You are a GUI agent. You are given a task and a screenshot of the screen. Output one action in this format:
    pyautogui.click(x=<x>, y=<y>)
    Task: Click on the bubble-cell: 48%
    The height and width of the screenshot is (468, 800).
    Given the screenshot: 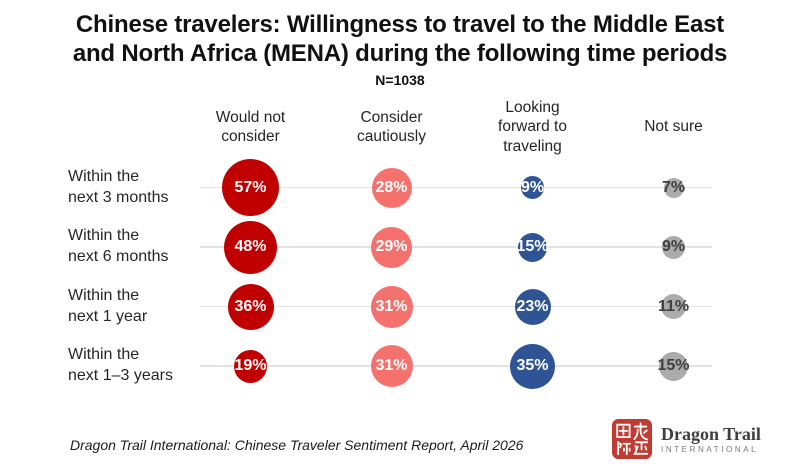 What is the action you would take?
    pyautogui.click(x=250, y=248)
    